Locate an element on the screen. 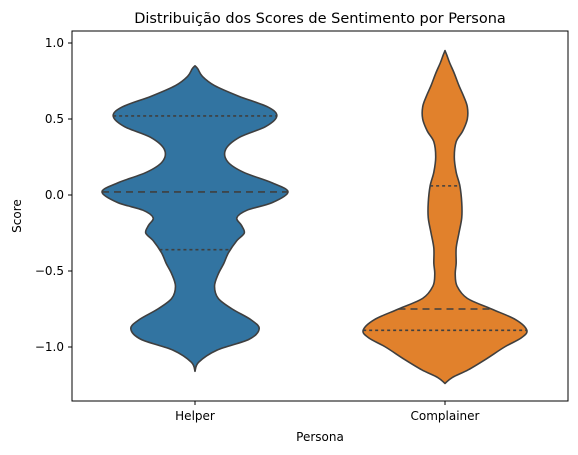  y-tick-label: 1.0 is located at coordinates (54, 43).